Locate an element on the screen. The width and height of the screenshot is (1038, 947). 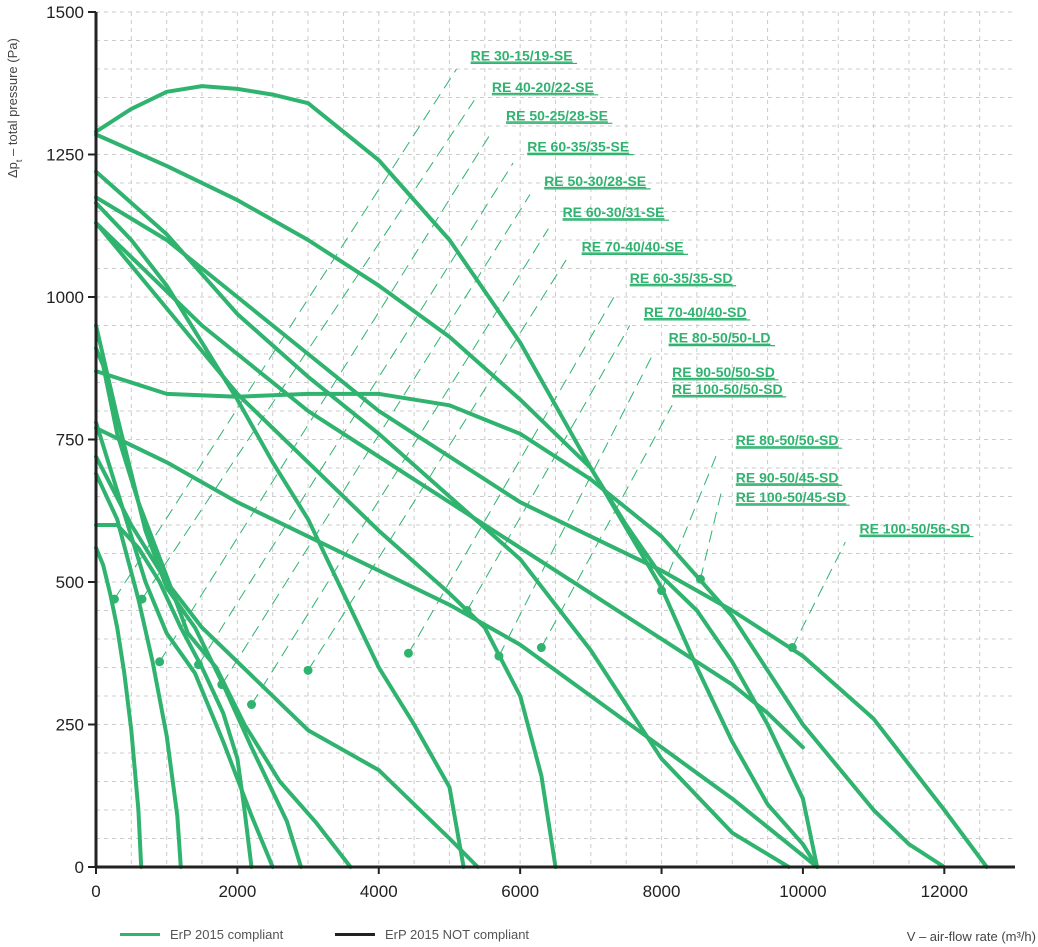
legend-compliant: ErP 2015 compliant is located at coordinates (201, 934).